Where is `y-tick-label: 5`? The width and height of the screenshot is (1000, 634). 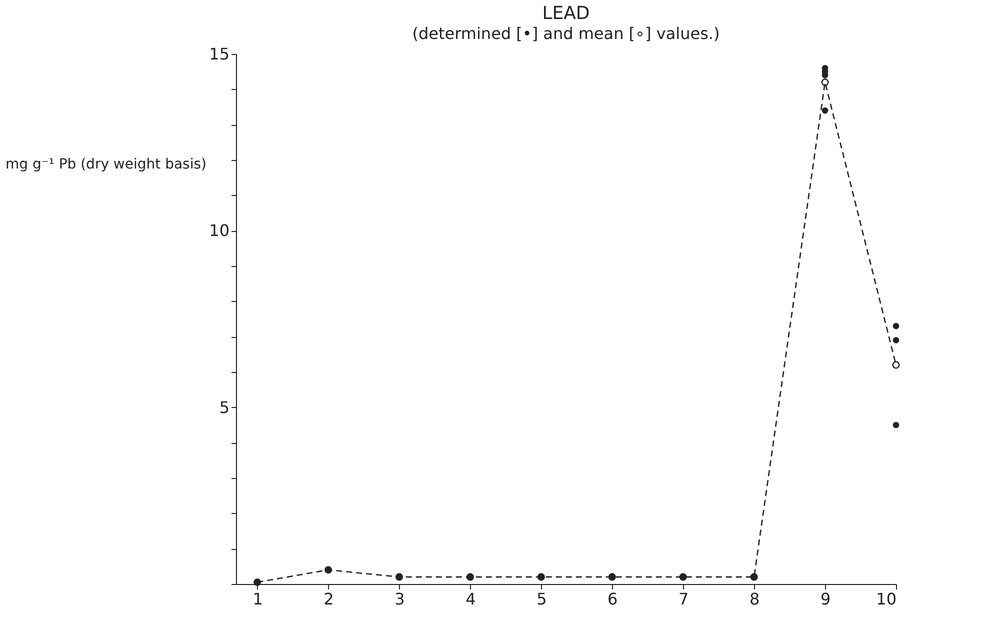 y-tick-label: 5 is located at coordinates (224, 407).